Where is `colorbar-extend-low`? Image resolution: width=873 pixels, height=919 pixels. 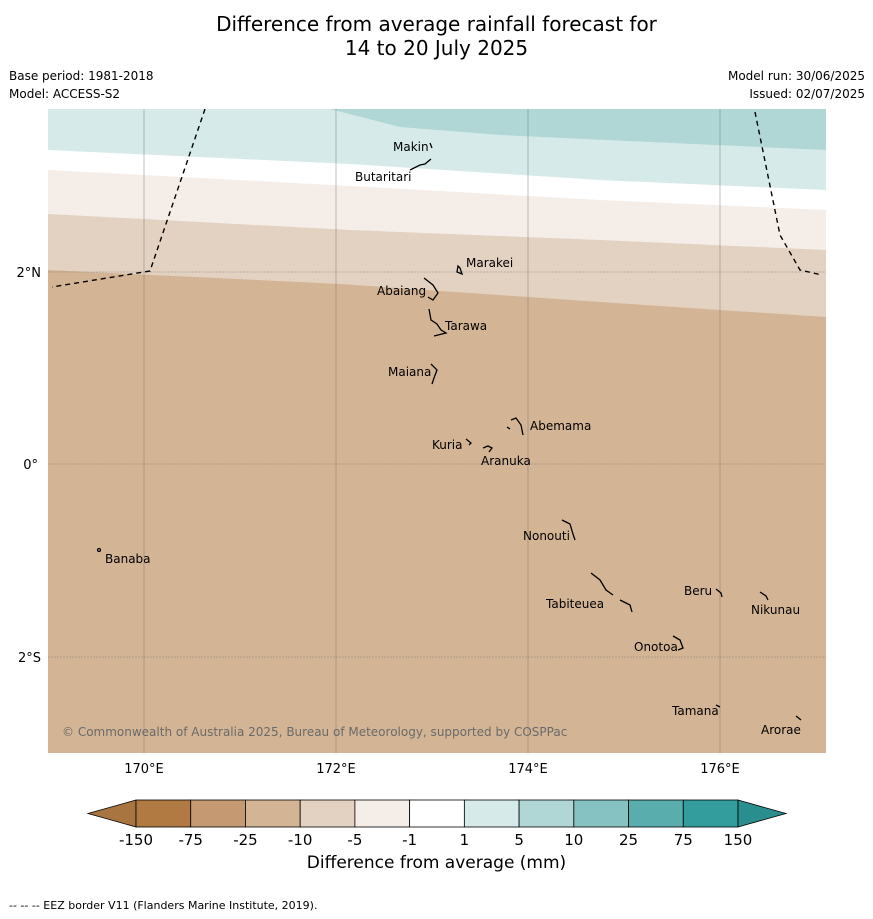 colorbar-extend-low is located at coordinates (111, 813).